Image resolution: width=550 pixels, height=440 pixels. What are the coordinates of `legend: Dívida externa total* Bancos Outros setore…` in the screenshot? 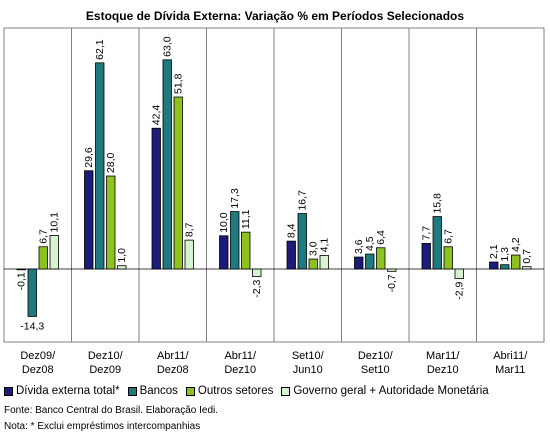 It's located at (277, 391).